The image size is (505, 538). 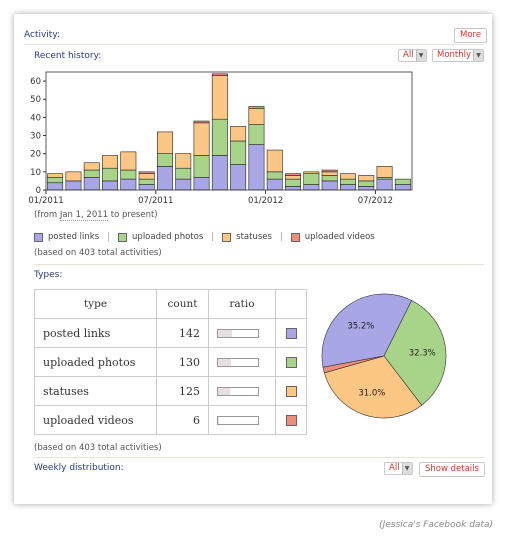 I want to click on column-header-type: type, so click(x=95, y=304).